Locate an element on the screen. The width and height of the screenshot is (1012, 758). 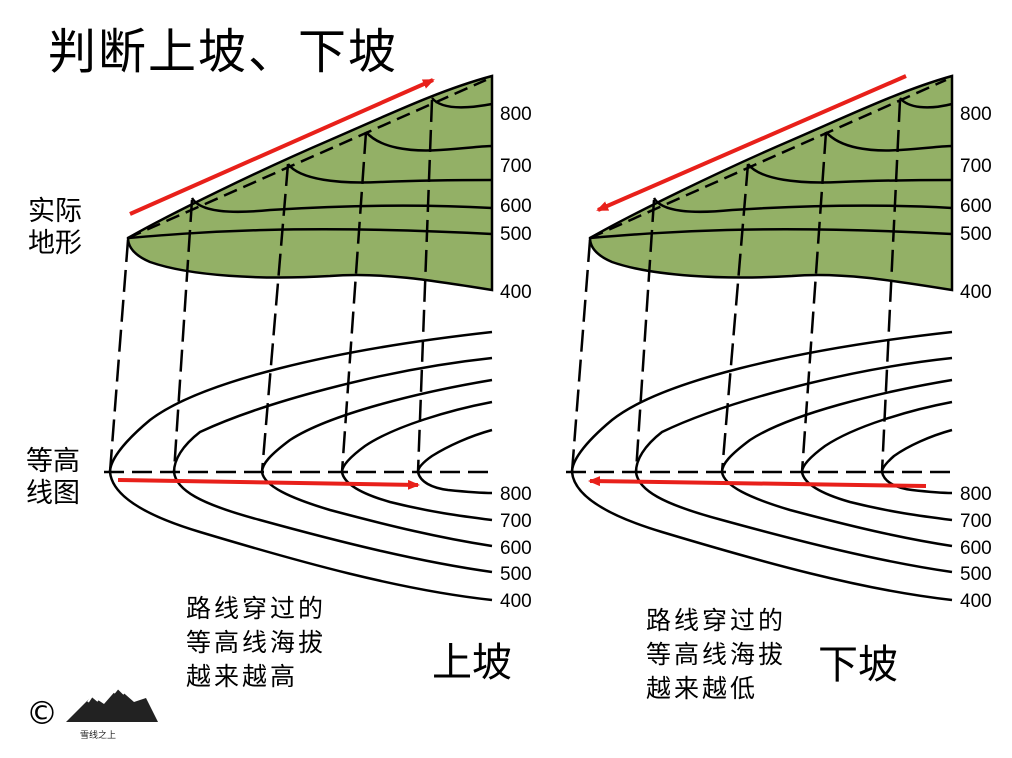
left-caption-line-3: 越来越高 is located at coordinates (242, 676).